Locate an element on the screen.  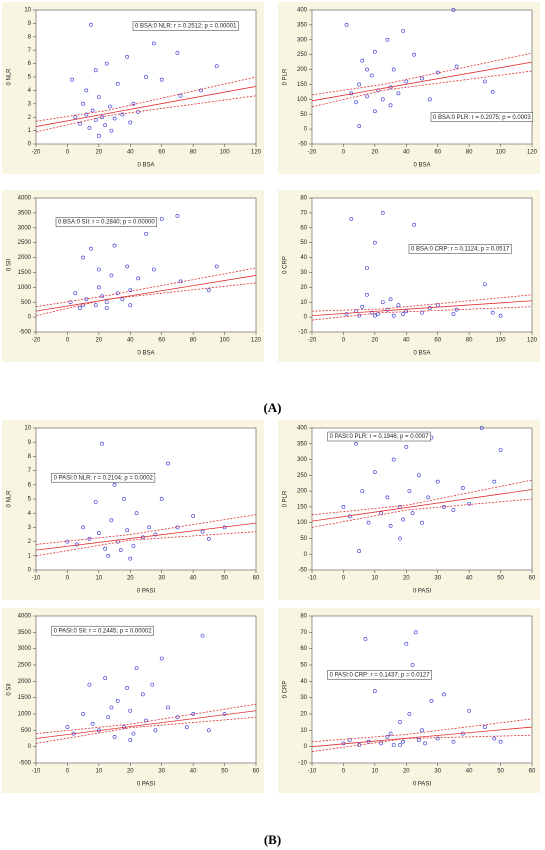
y-tick-label: 3 is located at coordinates (30, 528).